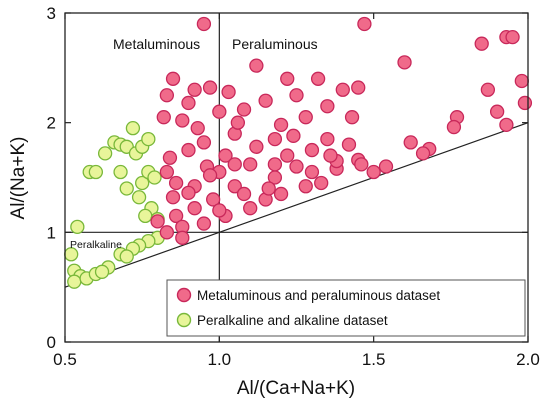 The height and width of the screenshot is (405, 550). I want to click on x-tick-label: 1.5, so click(374, 359).